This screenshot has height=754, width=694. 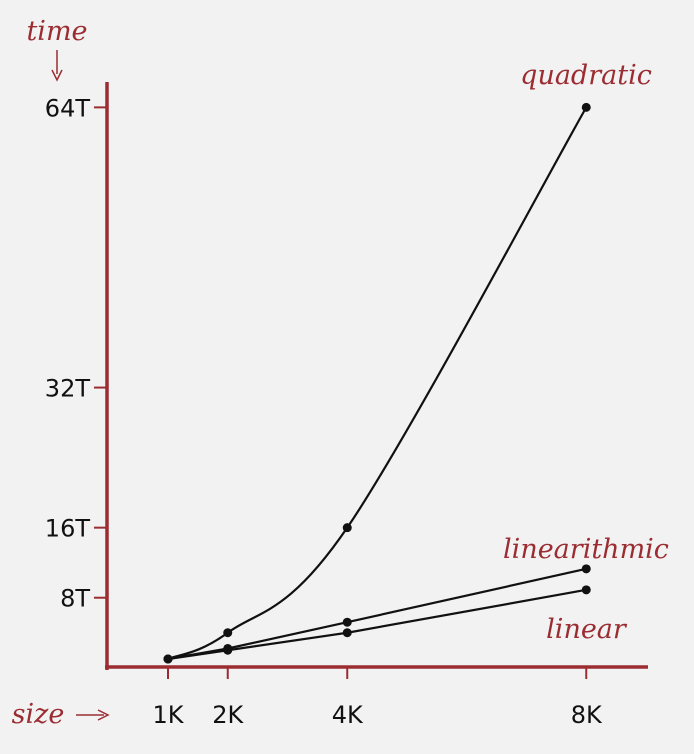 What do you see at coordinates (75, 599) in the screenshot?
I see `y-tick-label: 8T` at bounding box center [75, 599].